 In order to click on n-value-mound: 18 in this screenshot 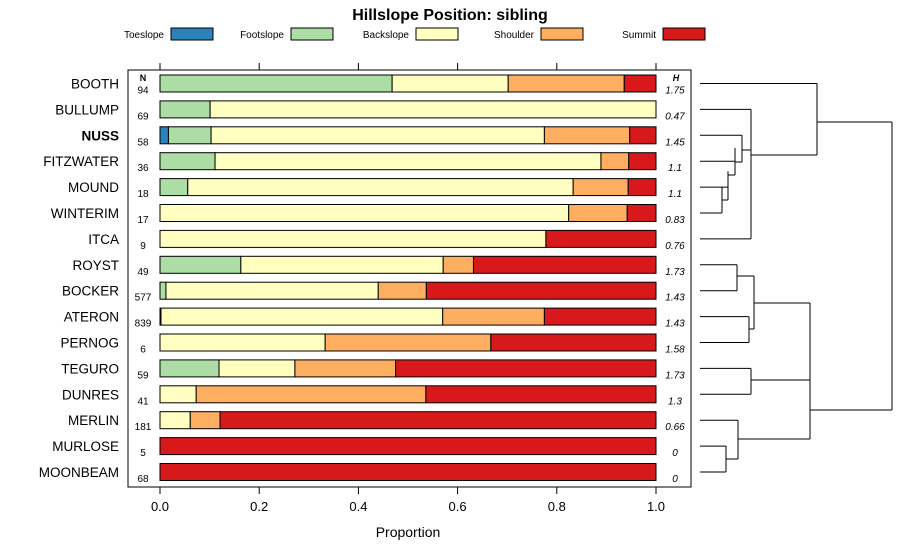, I will do `click(143, 194)`.